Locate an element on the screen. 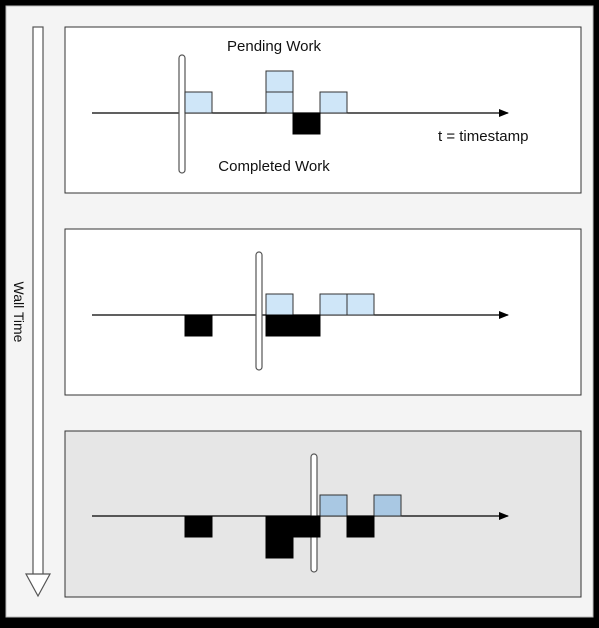 Image resolution: width=599 pixels, height=628 pixels. timestamp-axis-label: t = timestamp is located at coordinates (483, 136).